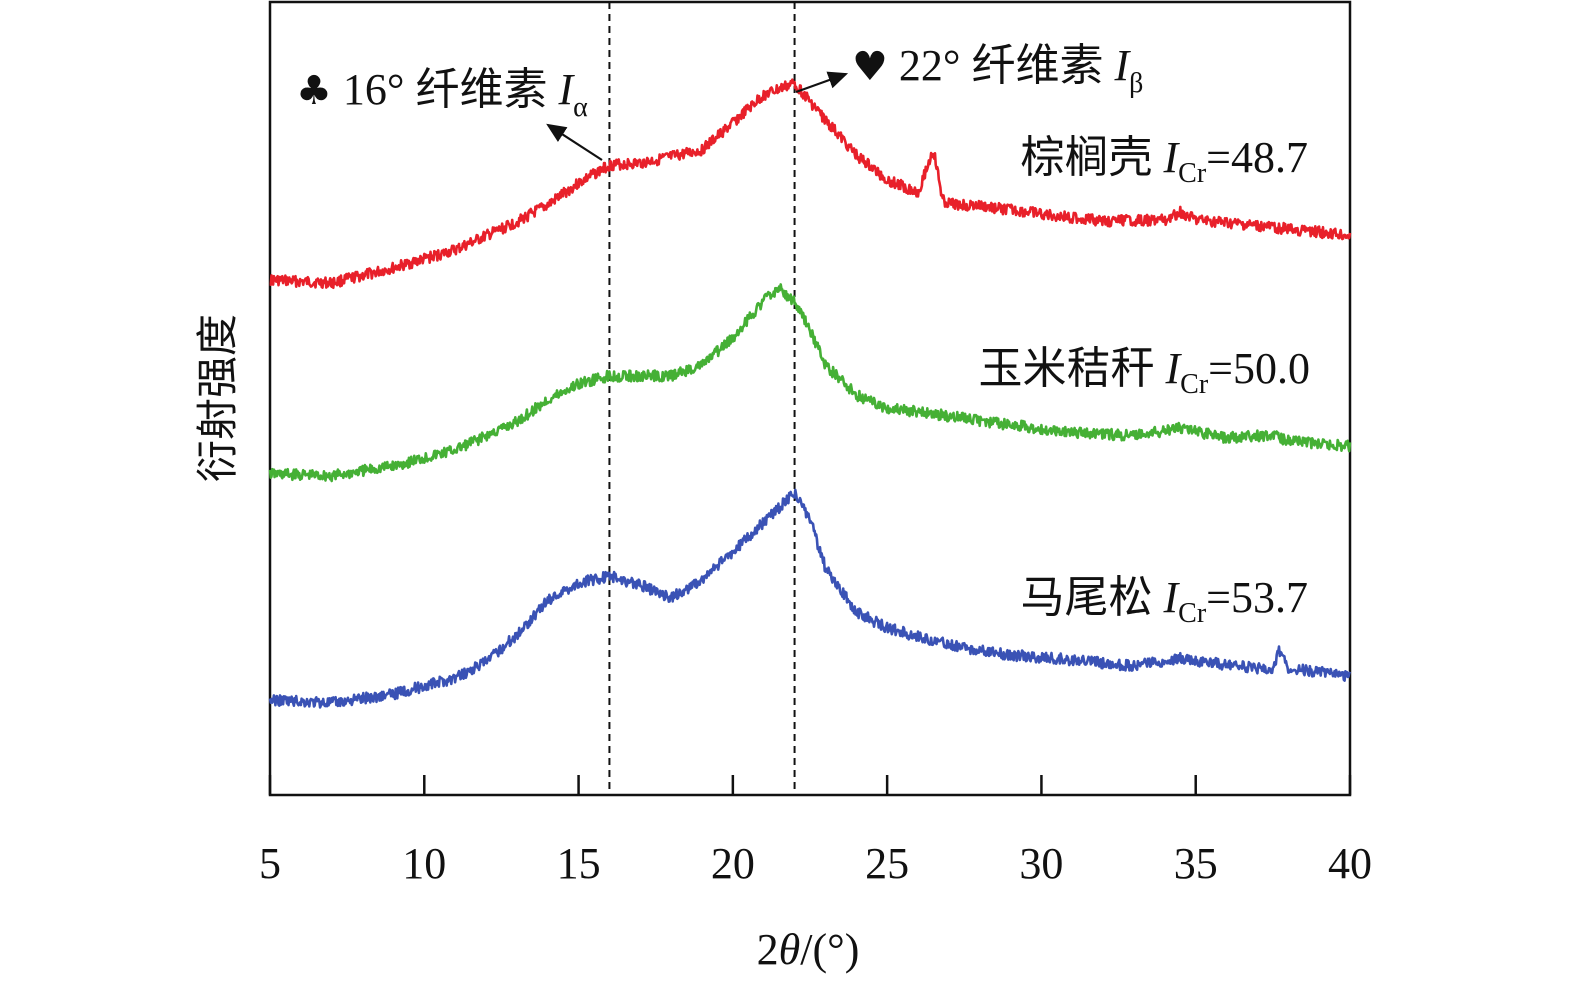 This screenshot has width=1575, height=986. Describe the element at coordinates (424, 863) in the screenshot. I see `x-tick-label-1: 10` at that location.